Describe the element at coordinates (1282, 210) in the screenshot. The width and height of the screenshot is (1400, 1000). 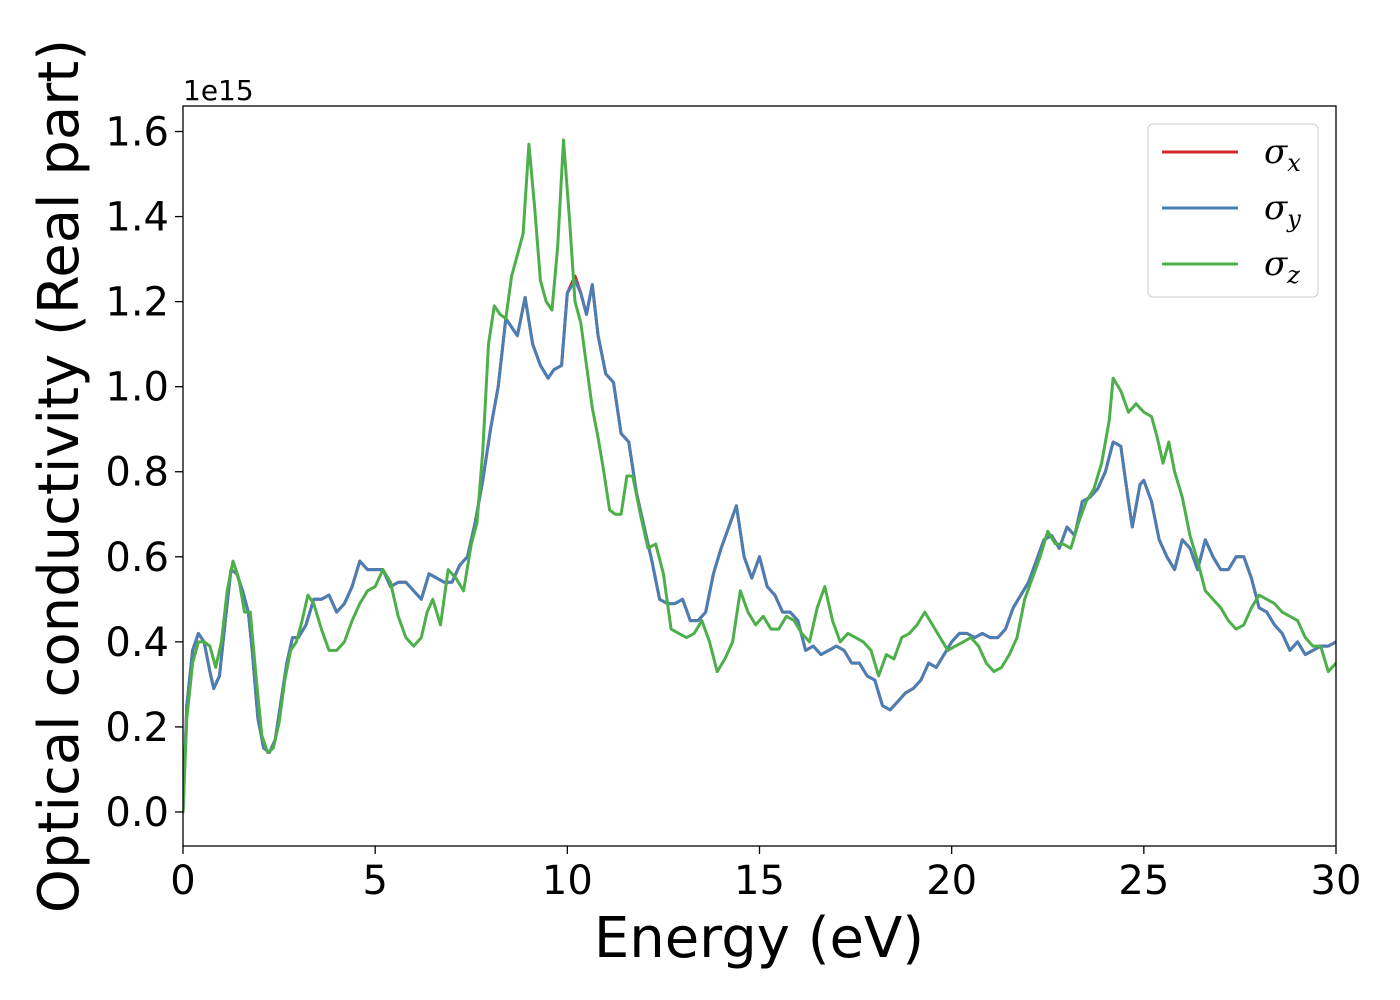
I see `legend-label-y: σy` at that location.